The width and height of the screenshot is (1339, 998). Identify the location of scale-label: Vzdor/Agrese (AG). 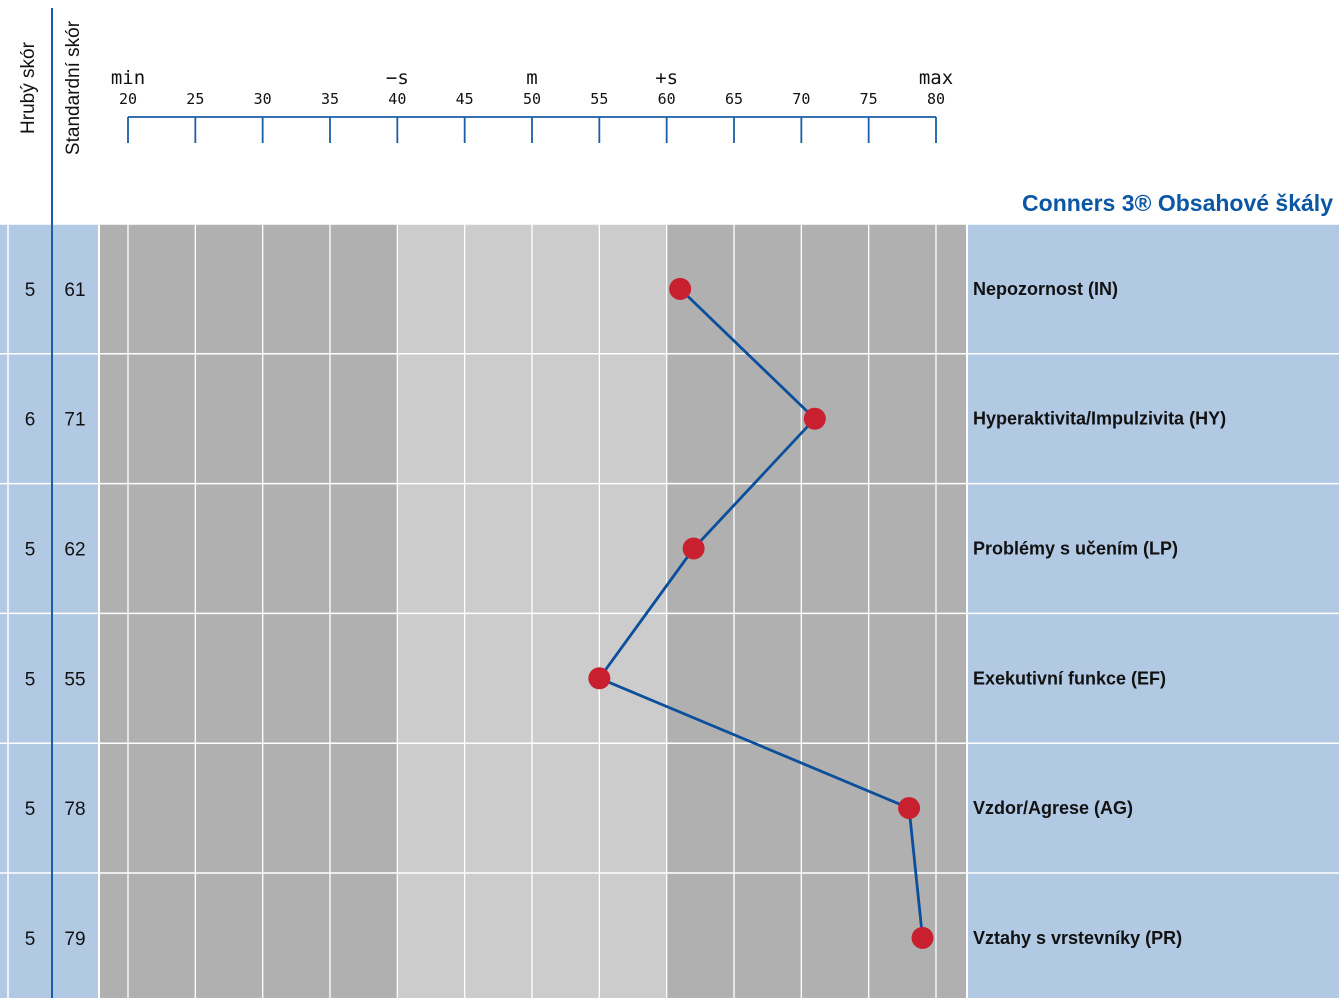
(1053, 808).